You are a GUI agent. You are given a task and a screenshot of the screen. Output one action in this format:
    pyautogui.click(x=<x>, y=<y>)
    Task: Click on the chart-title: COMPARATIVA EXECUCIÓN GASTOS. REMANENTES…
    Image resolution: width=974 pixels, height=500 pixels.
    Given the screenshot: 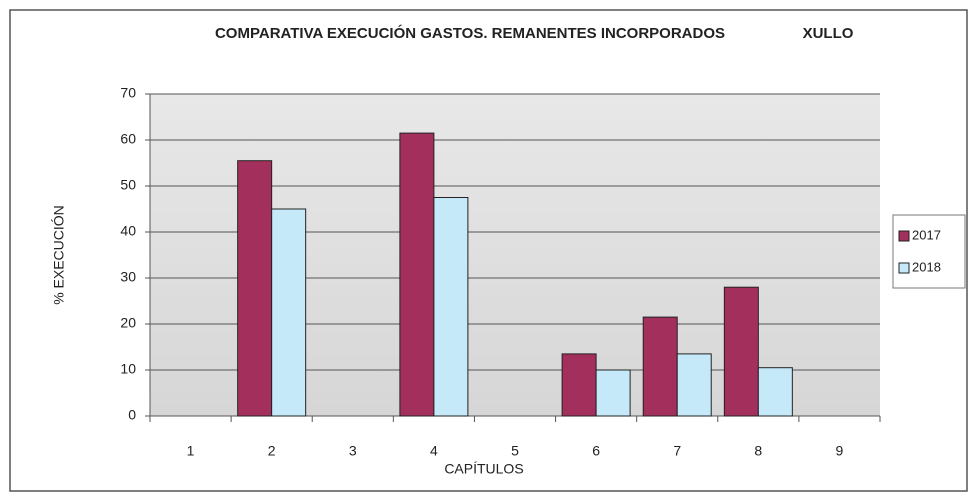 What is the action you would take?
    pyautogui.click(x=470, y=33)
    